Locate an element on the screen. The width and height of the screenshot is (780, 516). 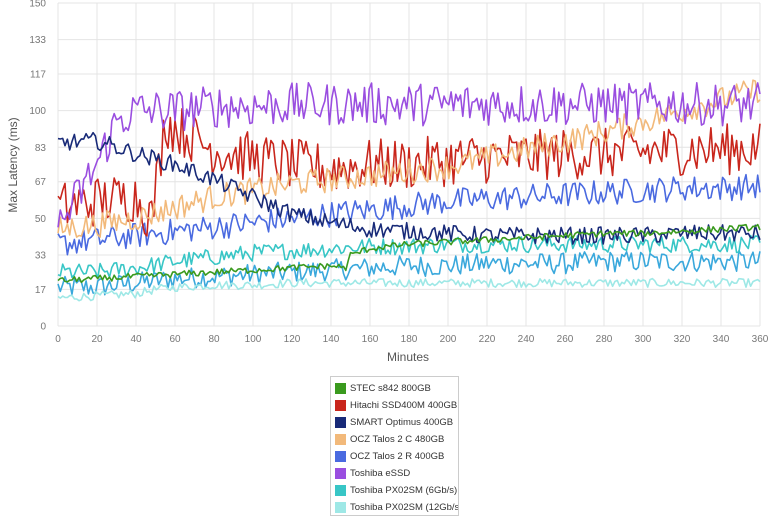
x-tick-label: 140 is located at coordinates (331, 339).